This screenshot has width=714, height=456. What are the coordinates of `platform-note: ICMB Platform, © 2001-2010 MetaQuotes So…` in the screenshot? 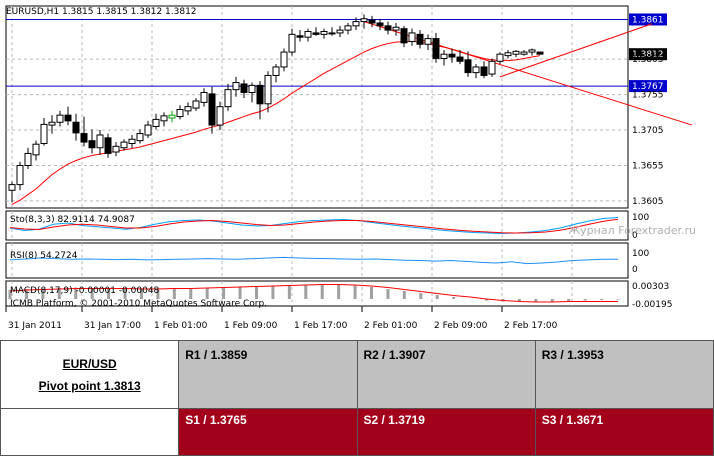 It's located at (138, 304).